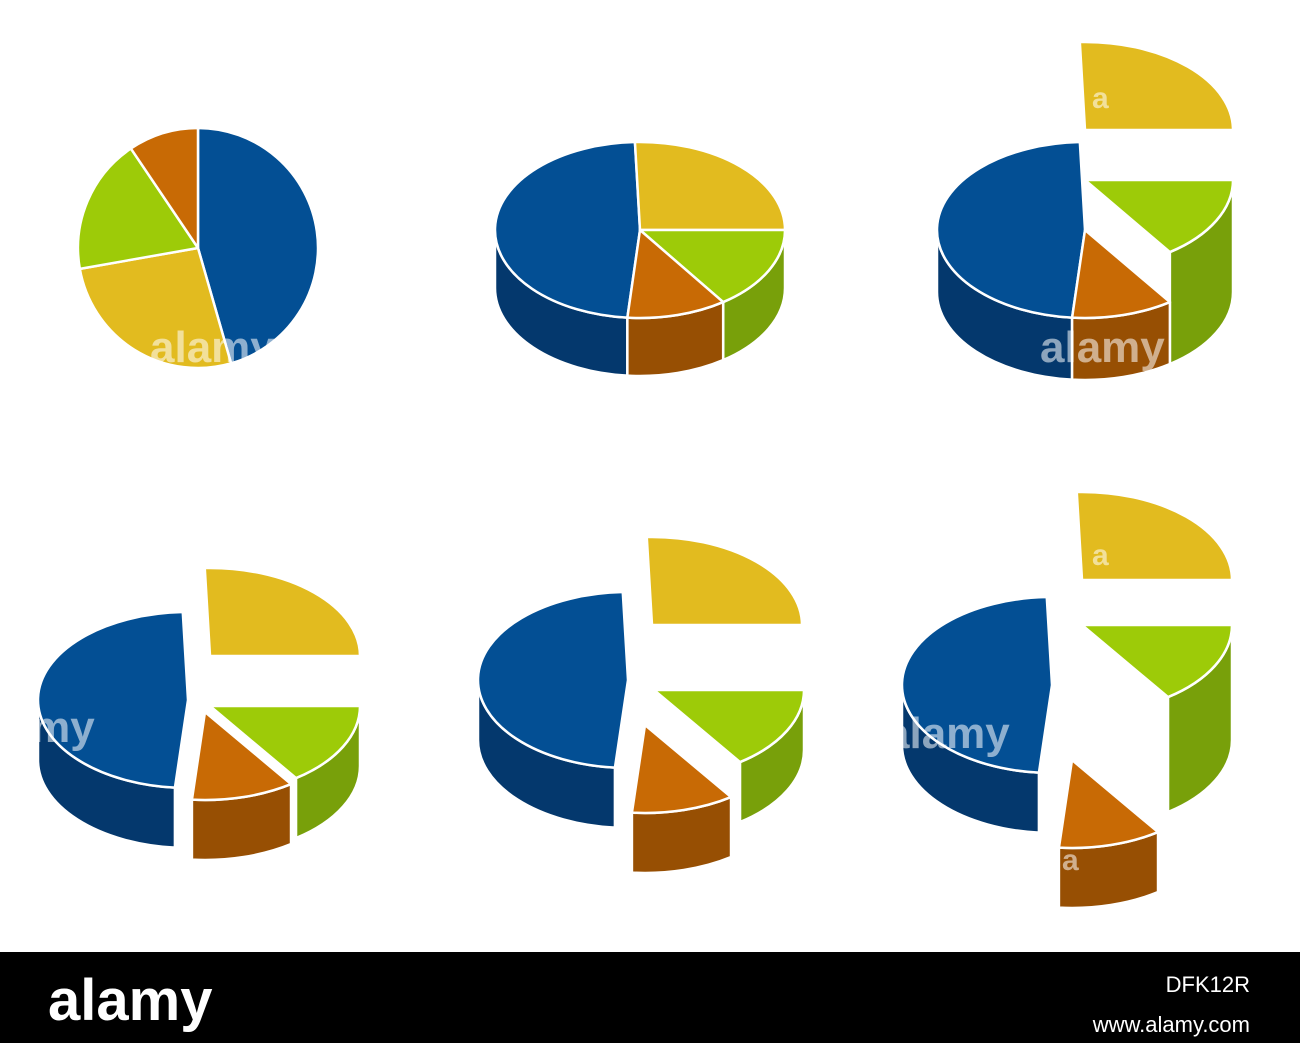 The image size is (1300, 1043). What do you see at coordinates (650, 997) in the screenshot?
I see `footer-bar` at bounding box center [650, 997].